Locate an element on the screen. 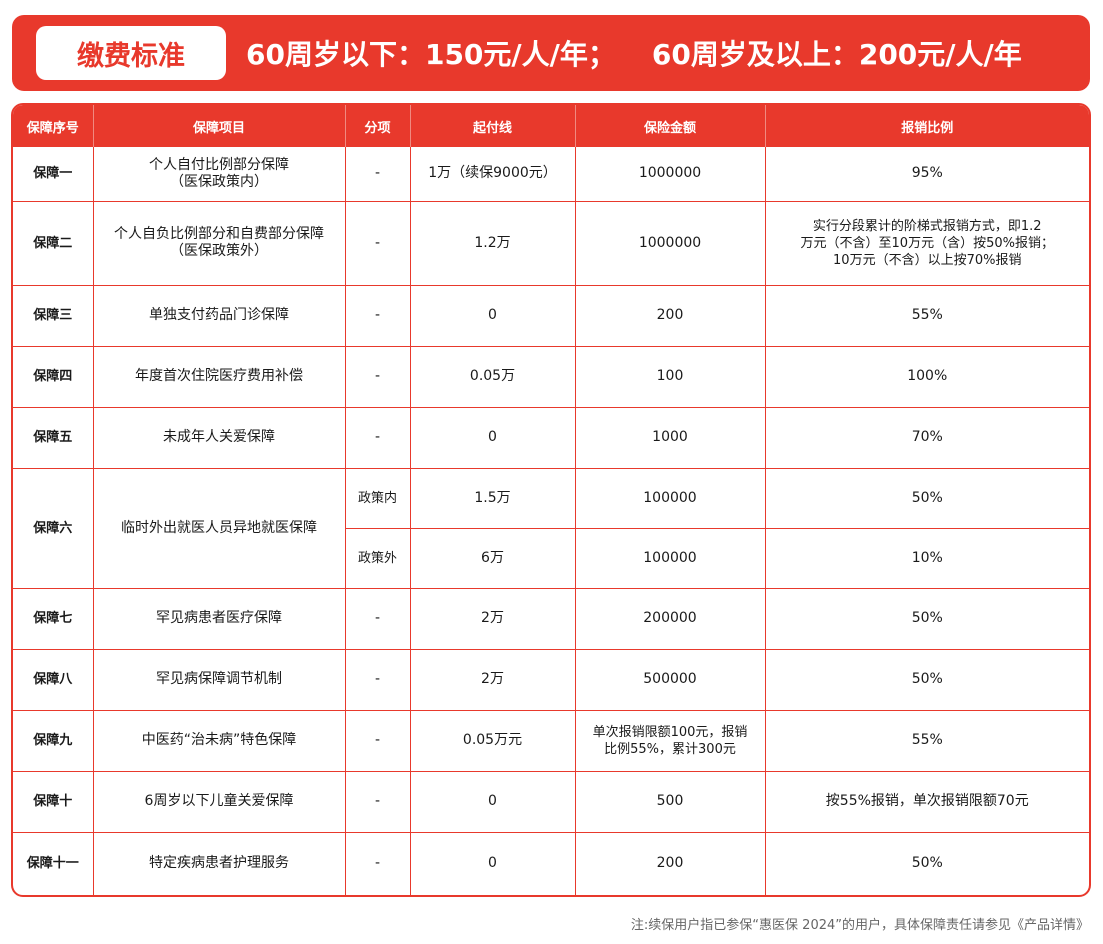 The image size is (1103, 944). table-row: 保障四 年度首次住院医疗费用补偿 - 0.05万 100 100% is located at coordinates (551, 377).